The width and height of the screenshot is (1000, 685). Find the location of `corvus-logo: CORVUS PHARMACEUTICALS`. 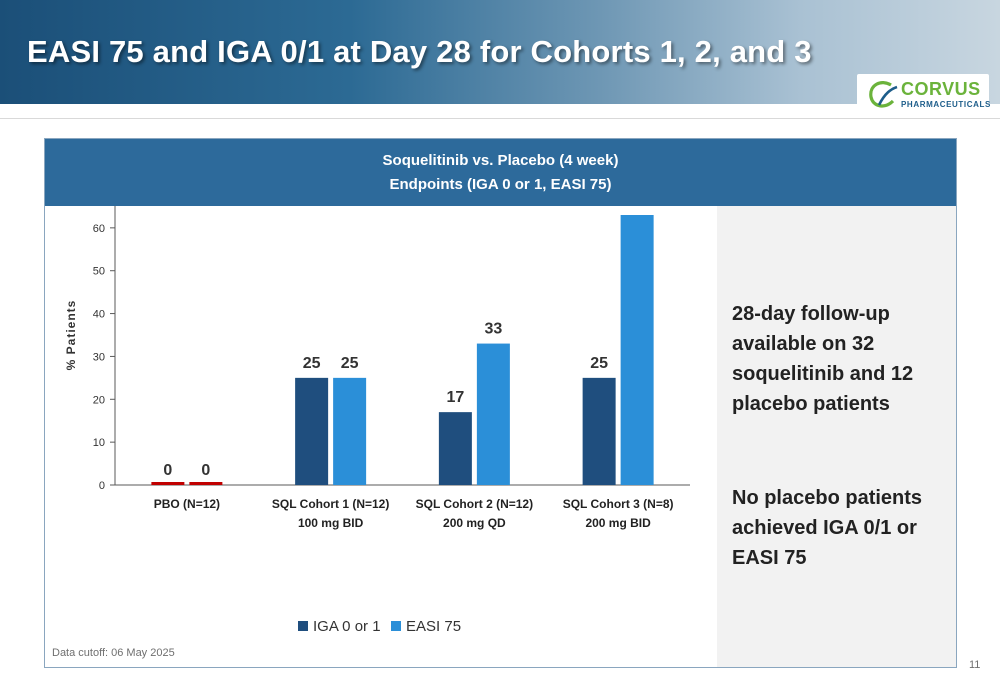

corvus-logo: CORVUS PHARMACEUTICALS is located at coordinates (924, 94).